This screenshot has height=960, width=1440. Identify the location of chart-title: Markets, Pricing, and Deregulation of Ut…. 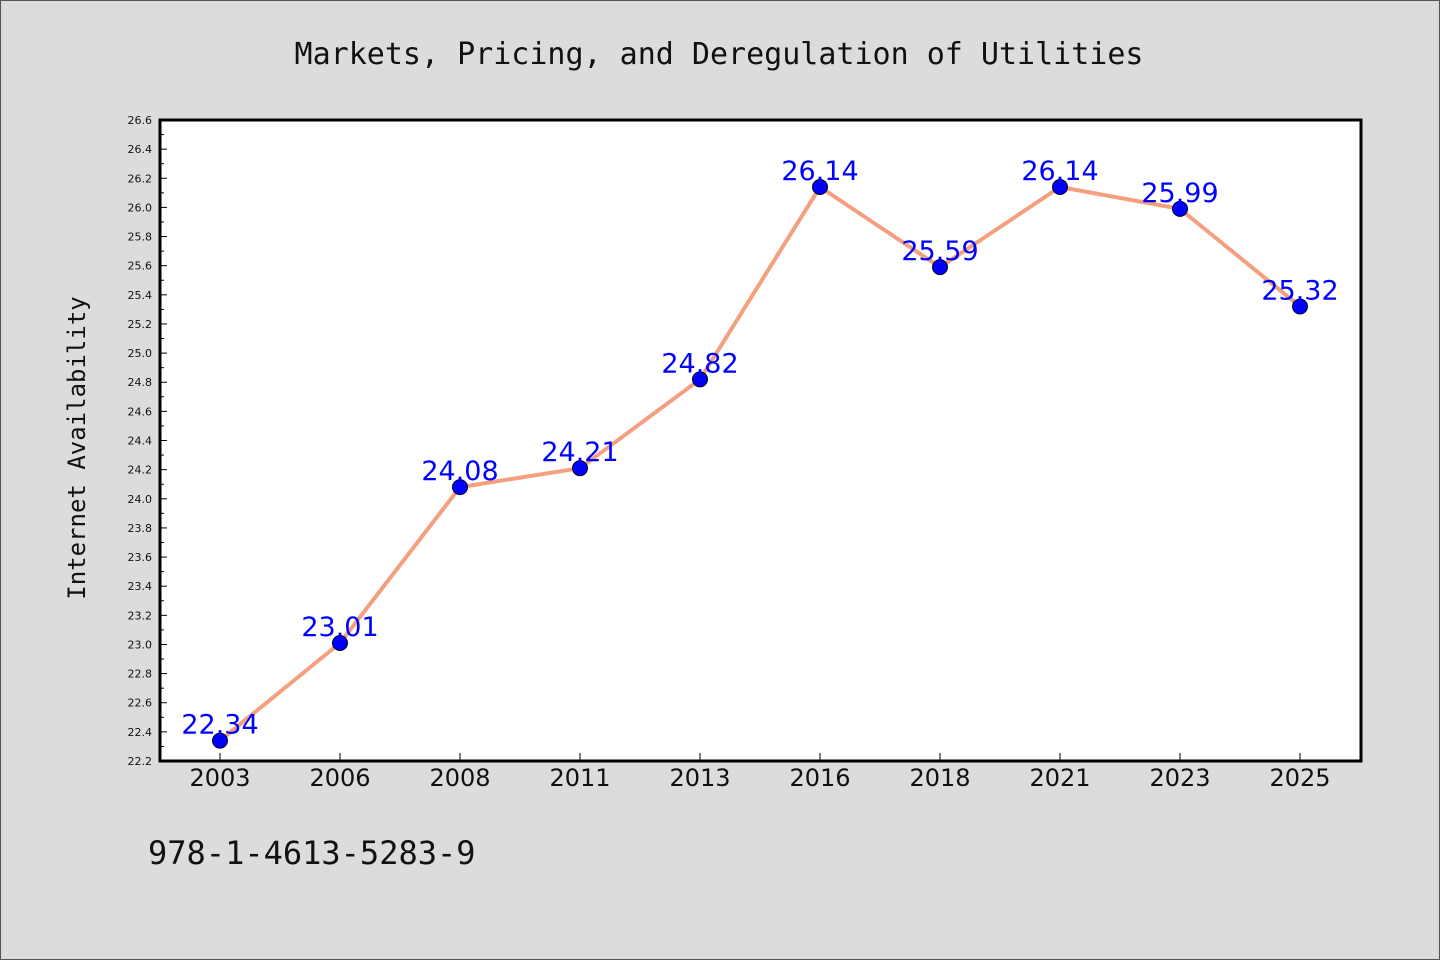
(719, 54).